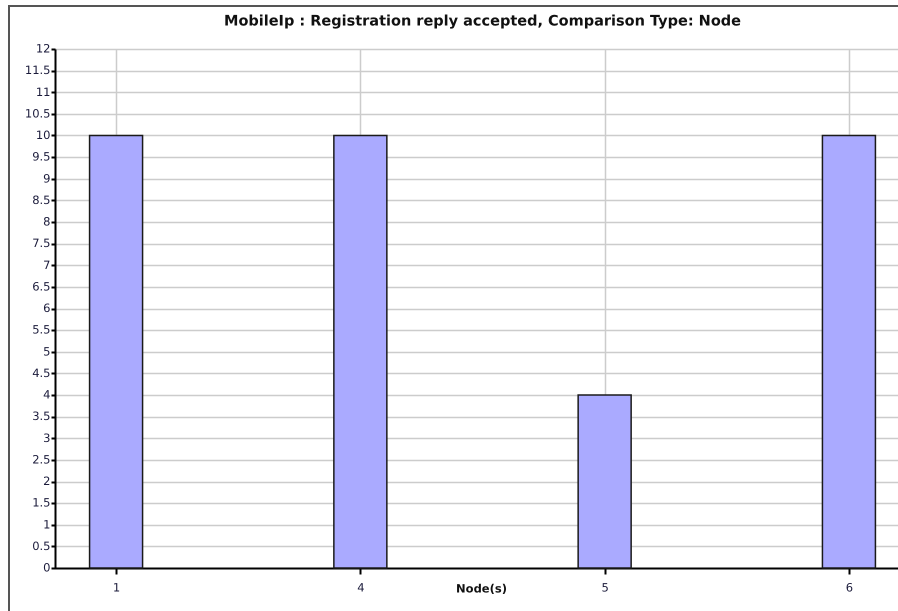 The image size is (898, 611). Describe the element at coordinates (41, 199) in the screenshot. I see `y-tick-label: 8.5` at that location.